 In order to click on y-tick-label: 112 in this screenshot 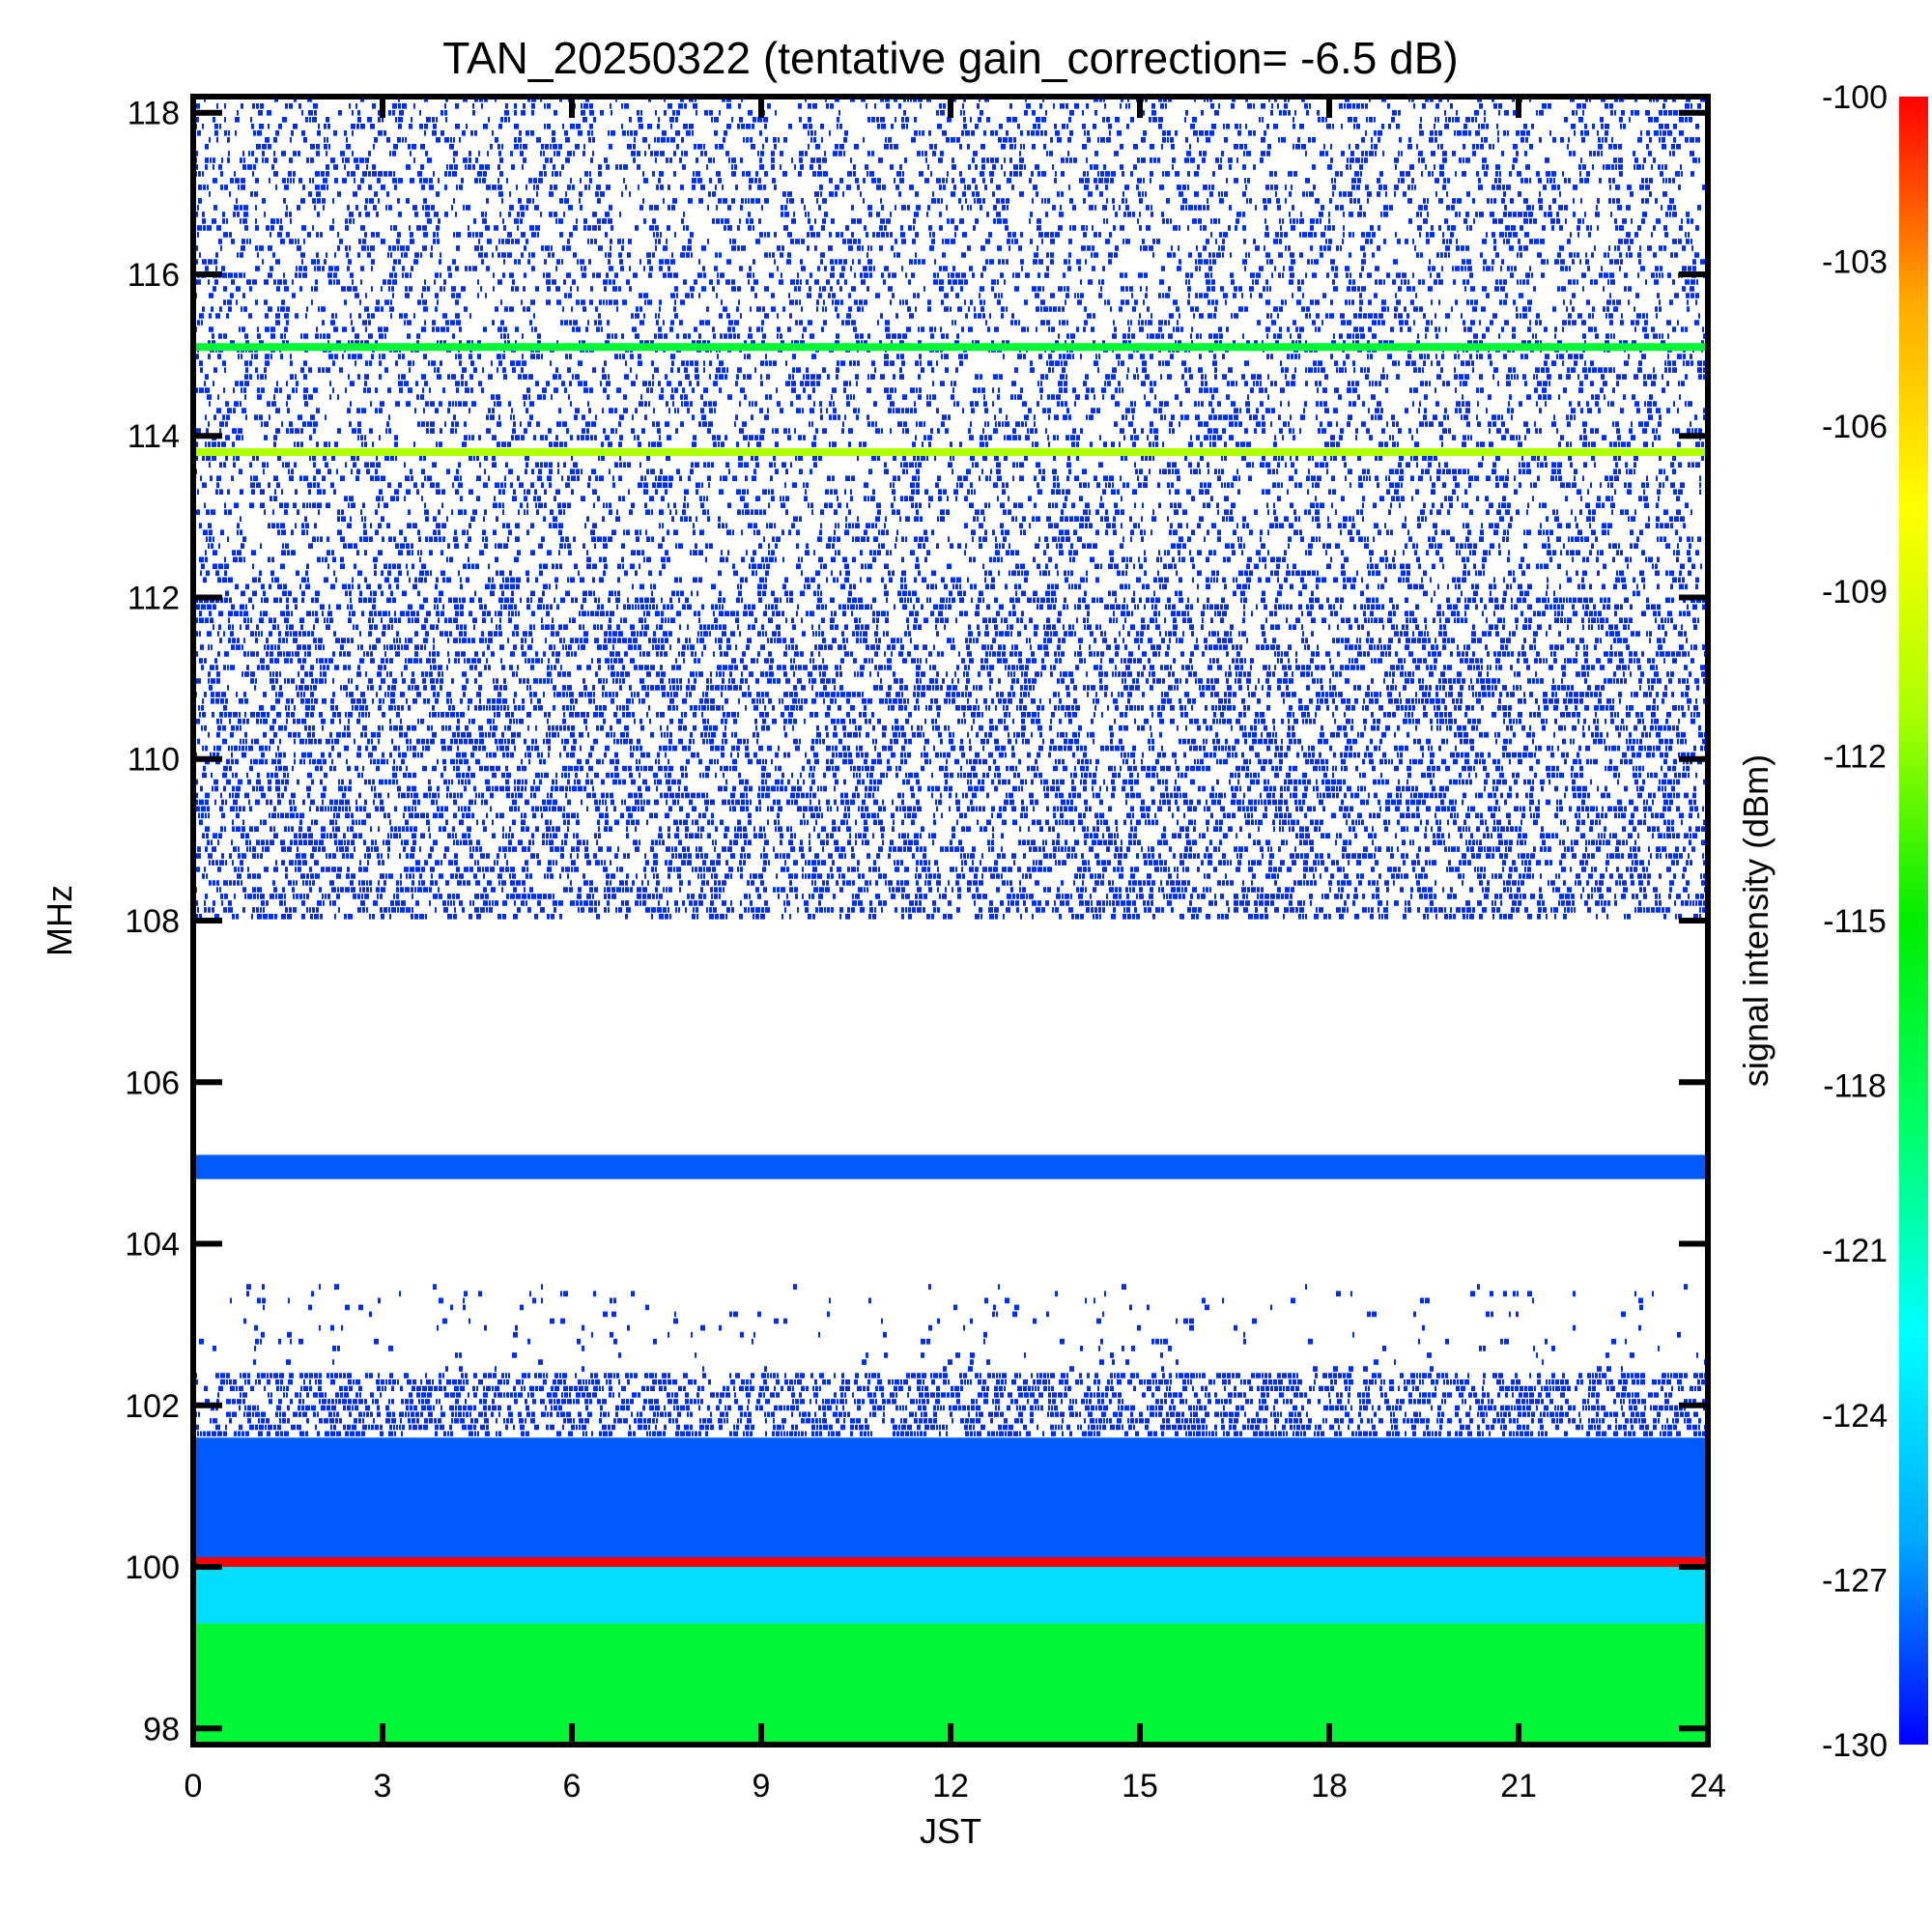, I will do `click(154, 598)`.